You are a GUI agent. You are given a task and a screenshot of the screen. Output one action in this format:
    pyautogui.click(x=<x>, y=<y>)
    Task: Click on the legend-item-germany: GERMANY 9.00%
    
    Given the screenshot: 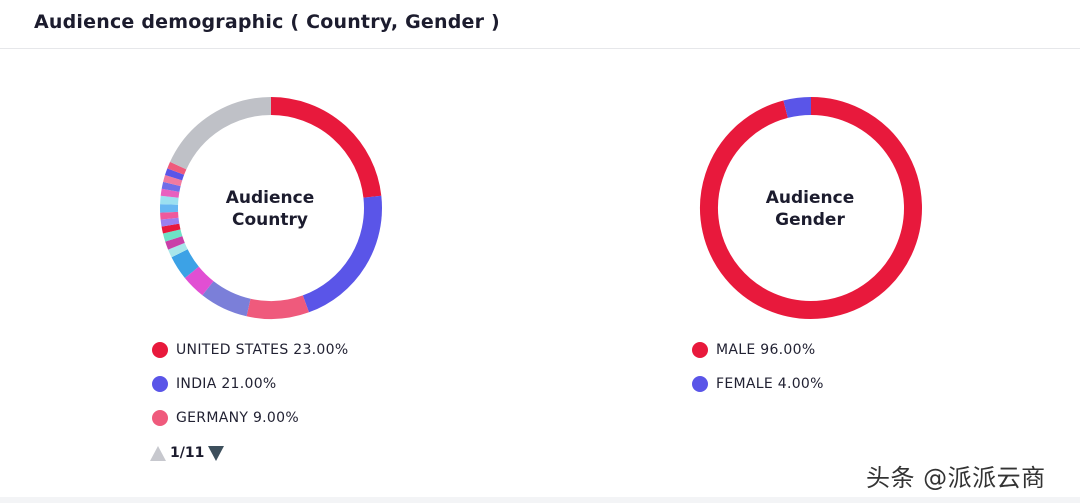 What is the action you would take?
    pyautogui.click(x=225, y=418)
    